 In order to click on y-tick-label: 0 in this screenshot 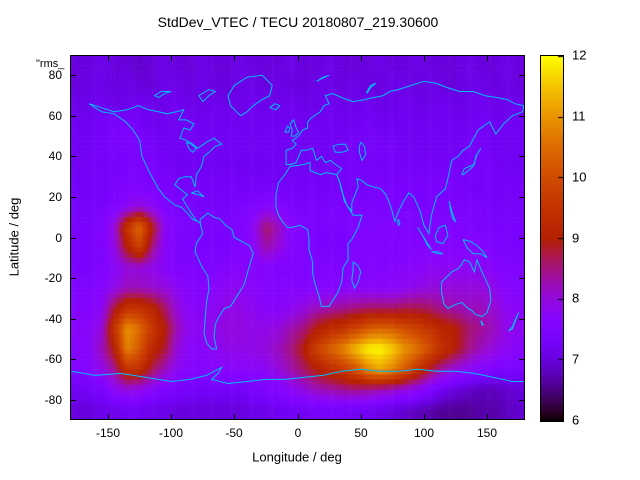, I will do `click(58, 238)`.